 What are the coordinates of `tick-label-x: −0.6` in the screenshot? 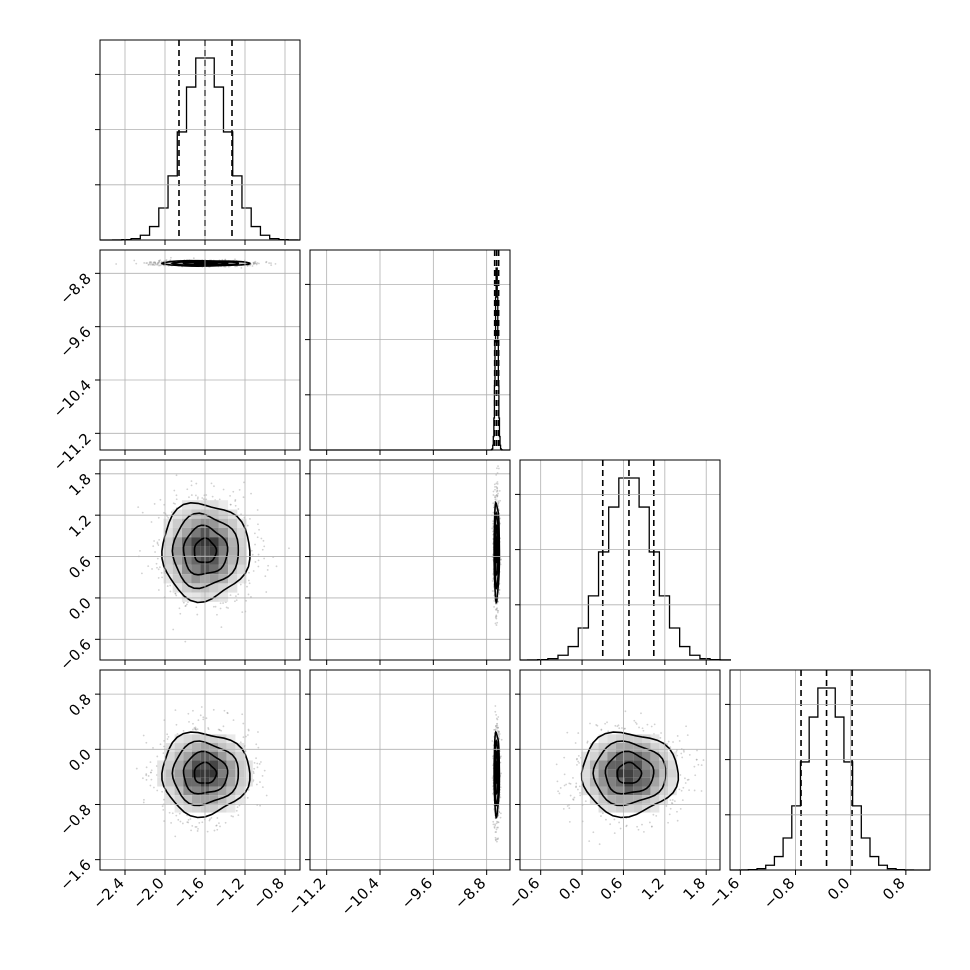 It's located at (524, 893).